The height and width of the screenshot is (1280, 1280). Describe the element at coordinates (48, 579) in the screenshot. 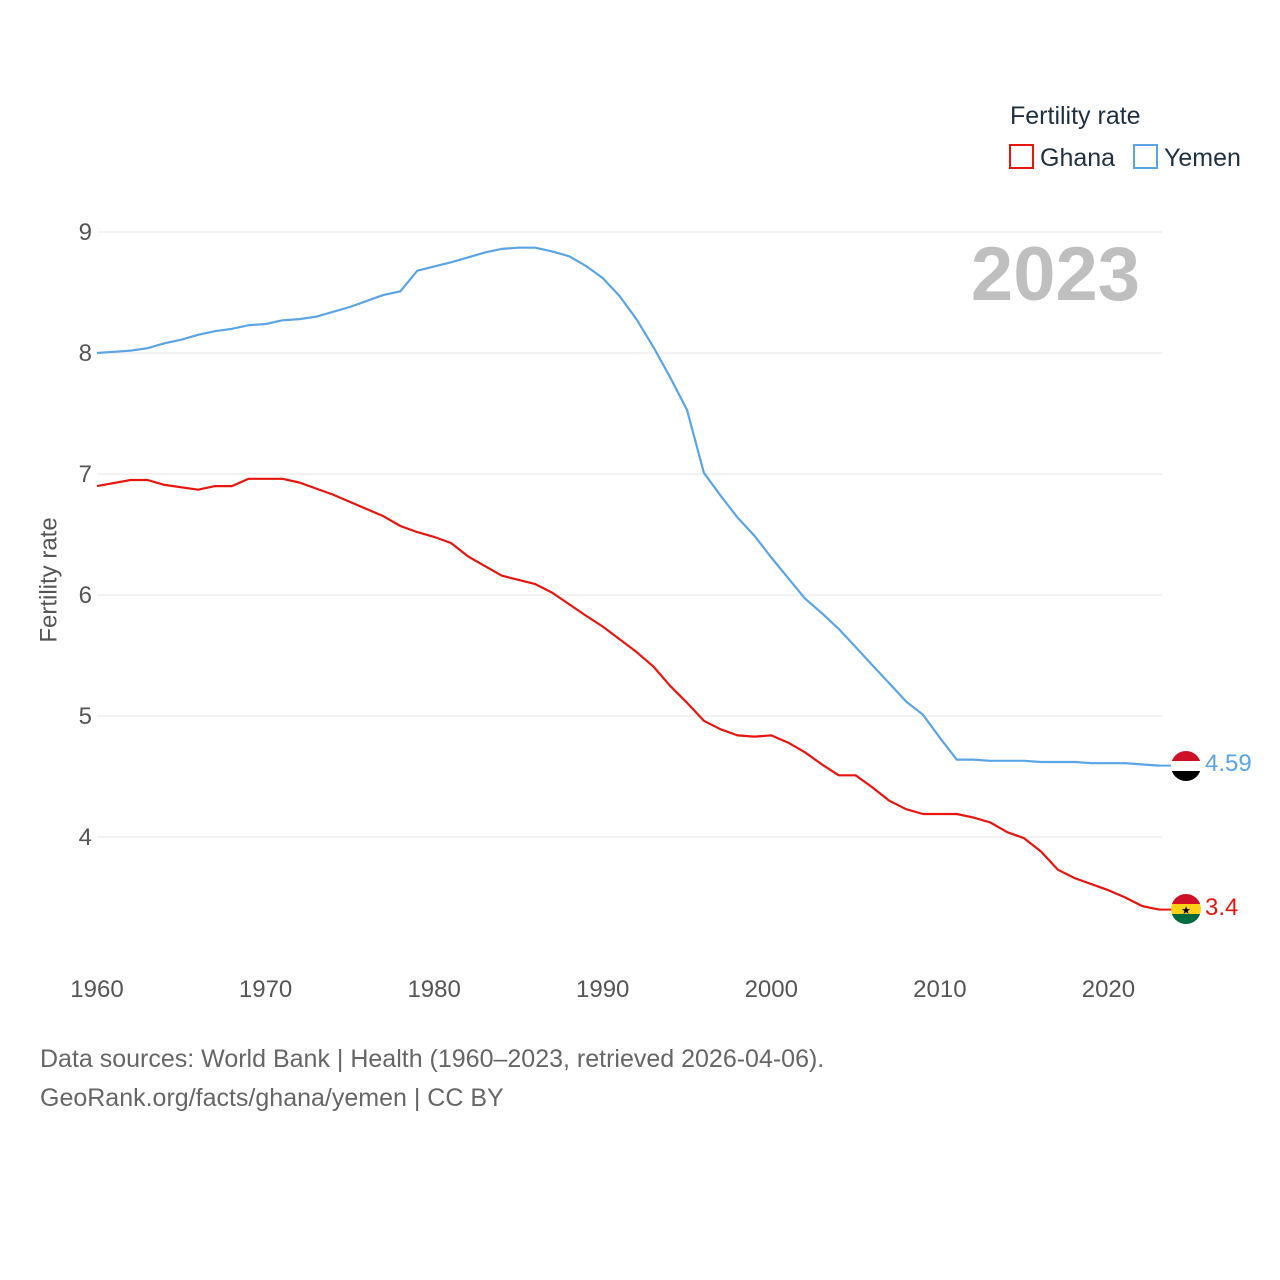

I see `y-axis-label: Fertility rate` at that location.